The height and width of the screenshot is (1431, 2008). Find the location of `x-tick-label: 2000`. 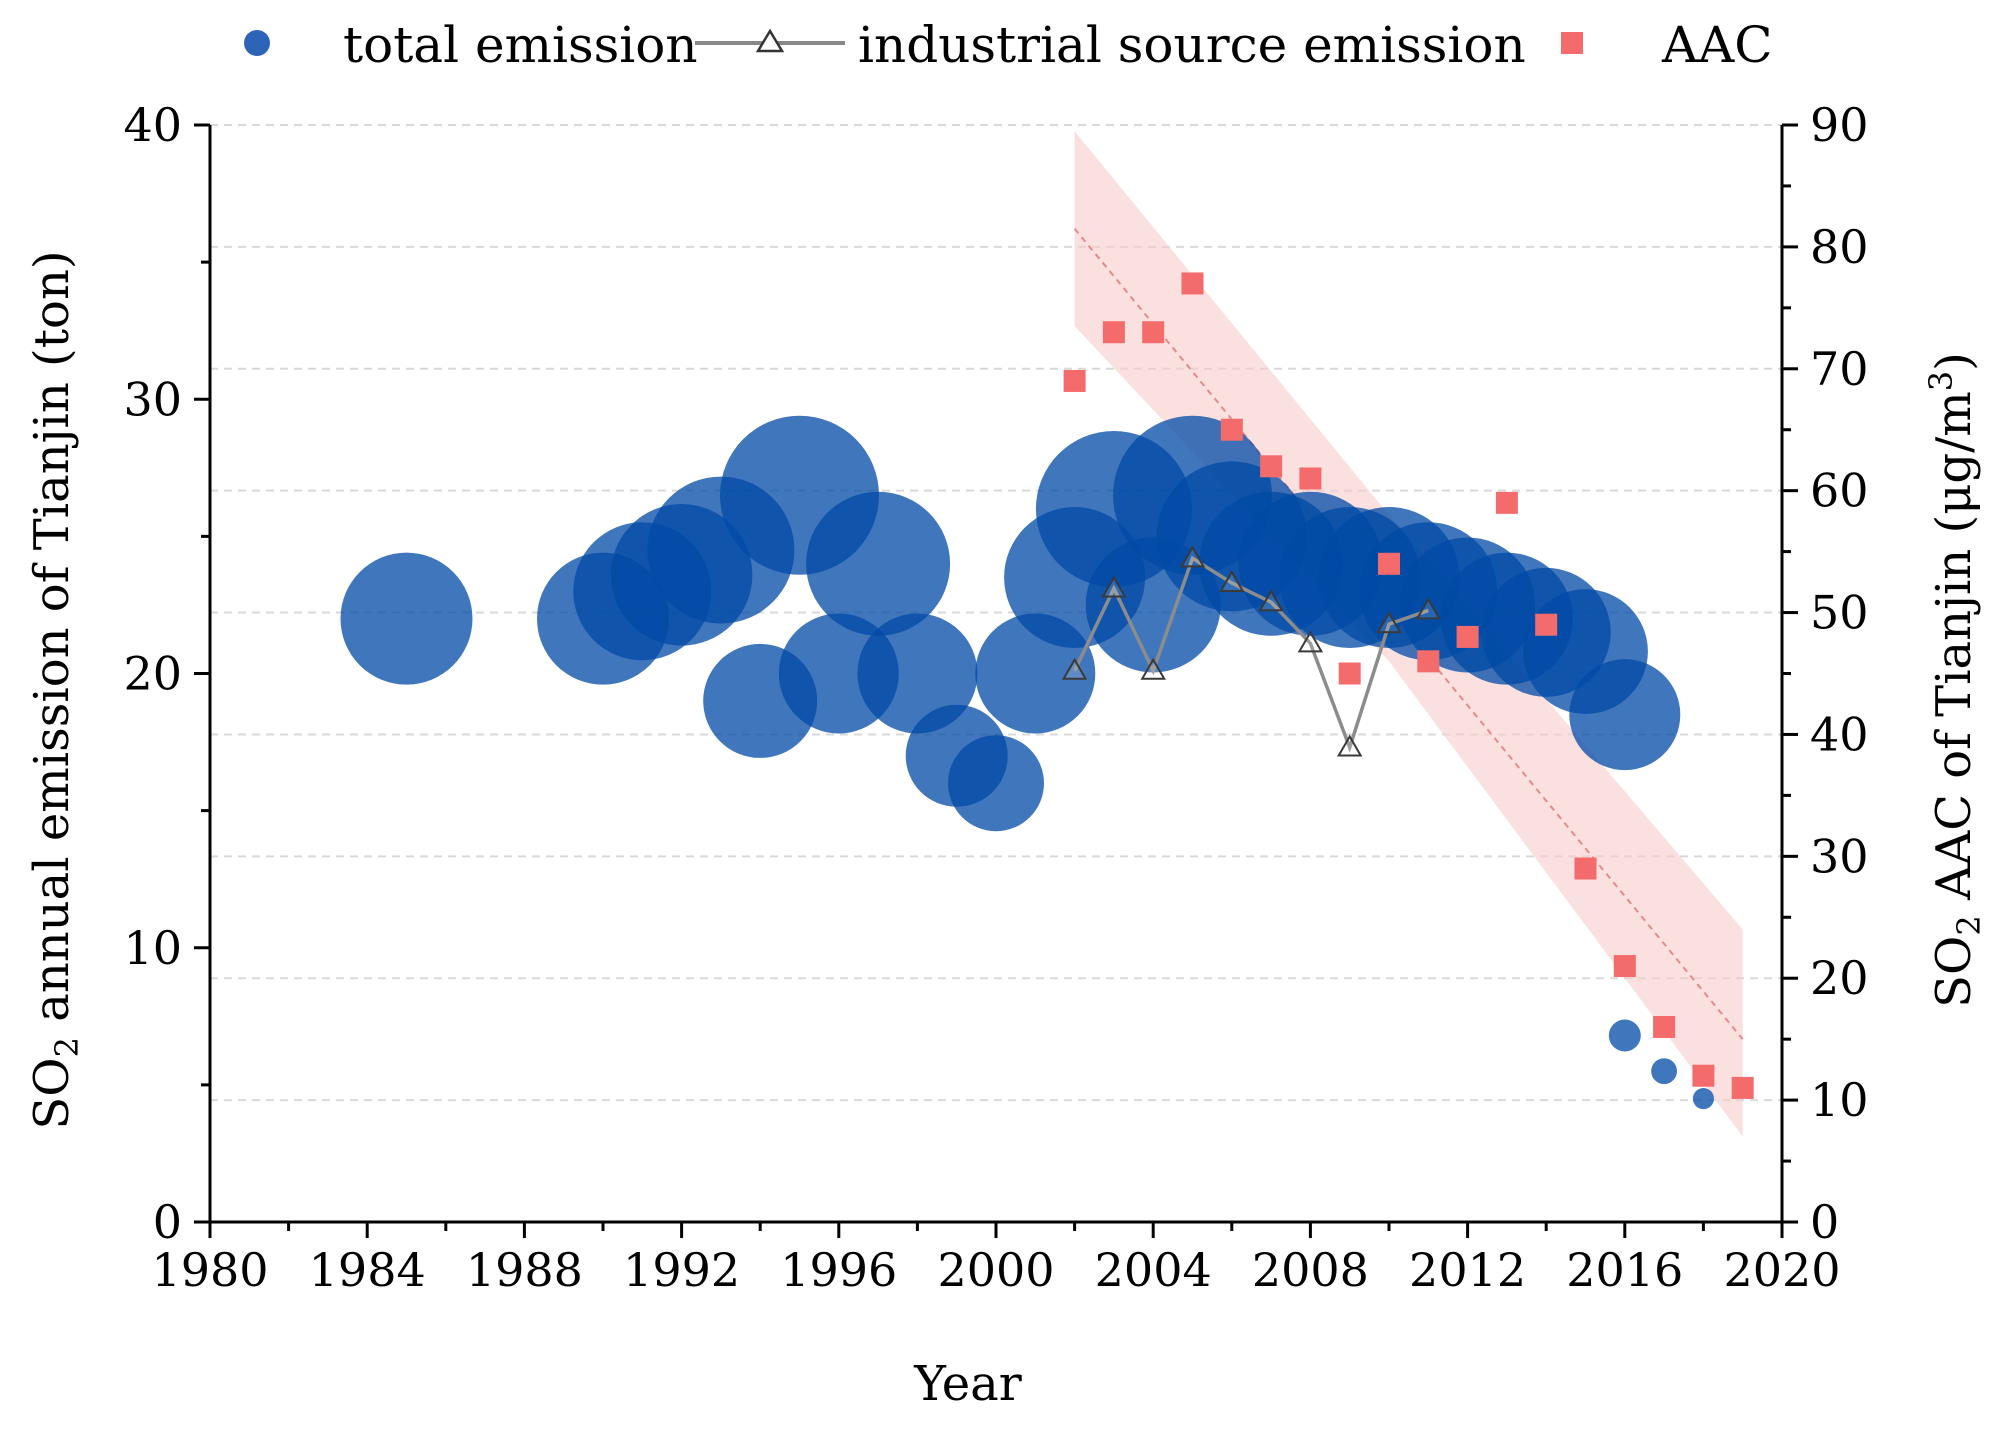

x-tick-label: 2000 is located at coordinates (995, 1270).